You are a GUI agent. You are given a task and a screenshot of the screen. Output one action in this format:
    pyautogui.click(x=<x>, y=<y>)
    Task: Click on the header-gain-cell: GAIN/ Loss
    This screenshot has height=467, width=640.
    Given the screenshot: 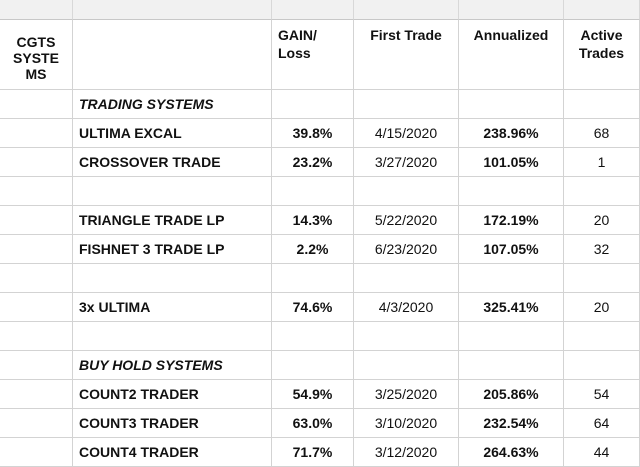 What is the action you would take?
    pyautogui.click(x=313, y=55)
    